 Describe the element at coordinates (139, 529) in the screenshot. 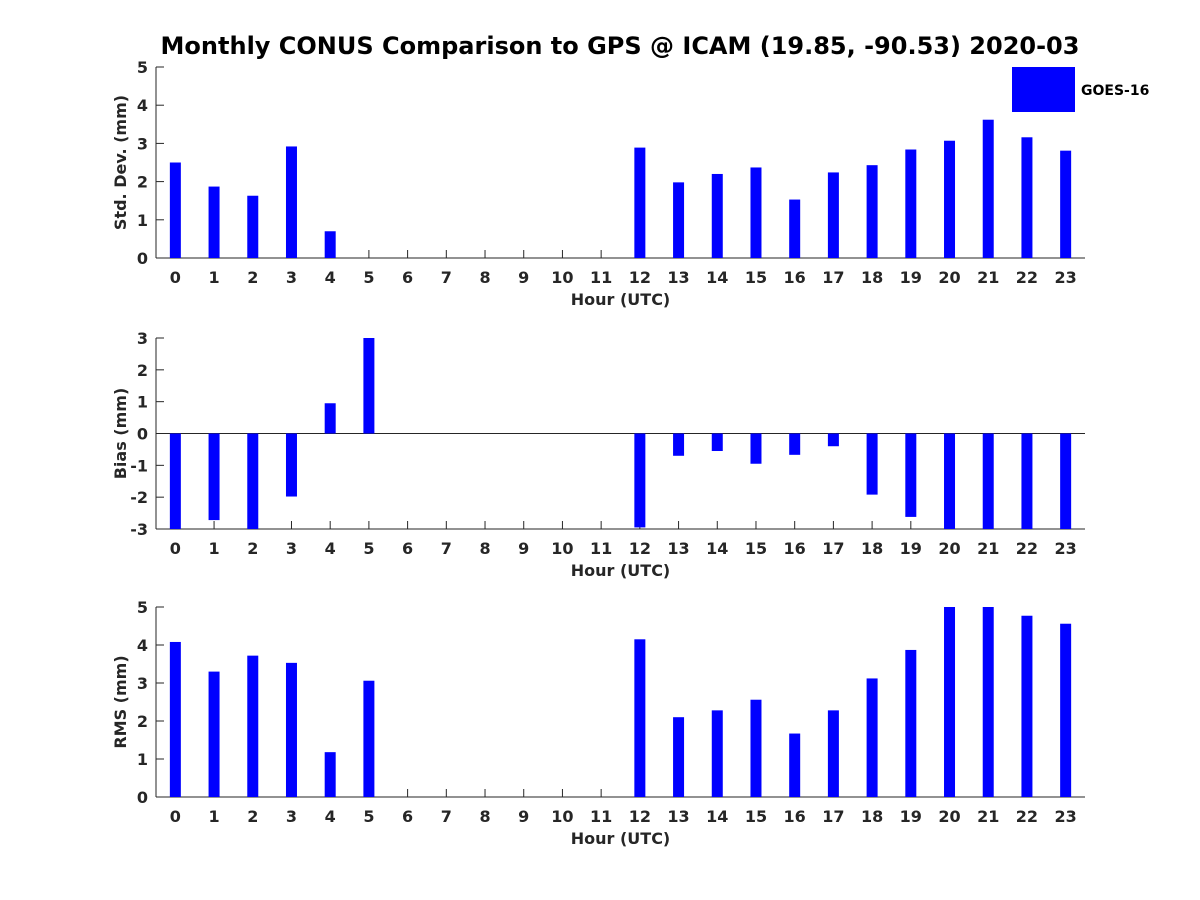

I see `y-tick-label: -3` at that location.